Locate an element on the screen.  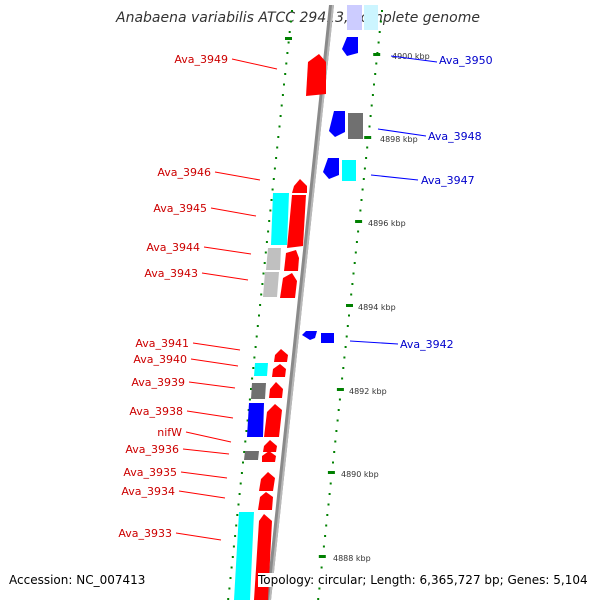
gene-ava-3945b is located at coordinates (296, 221).